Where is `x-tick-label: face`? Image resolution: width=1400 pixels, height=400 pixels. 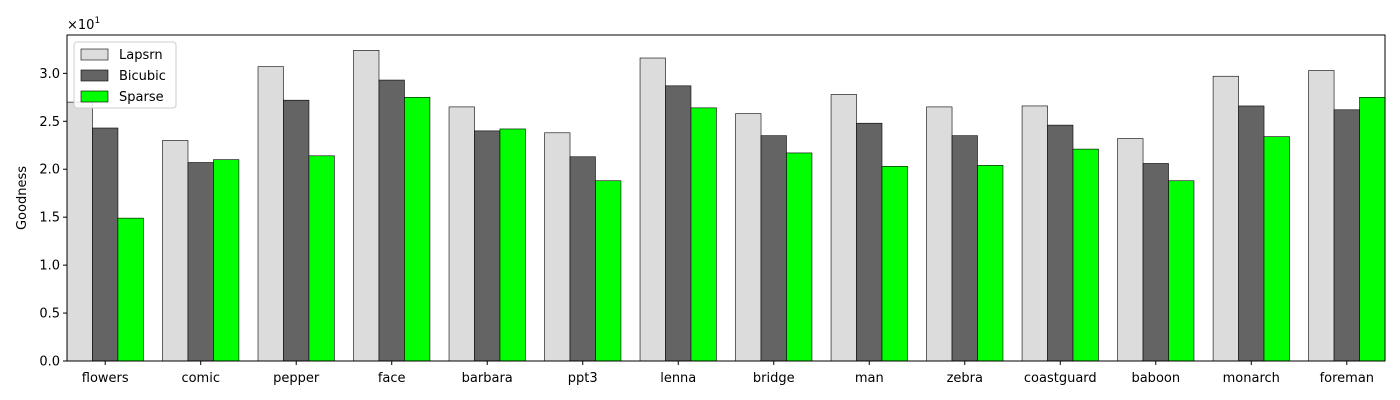
x-tick-label: face is located at coordinates (392, 378).